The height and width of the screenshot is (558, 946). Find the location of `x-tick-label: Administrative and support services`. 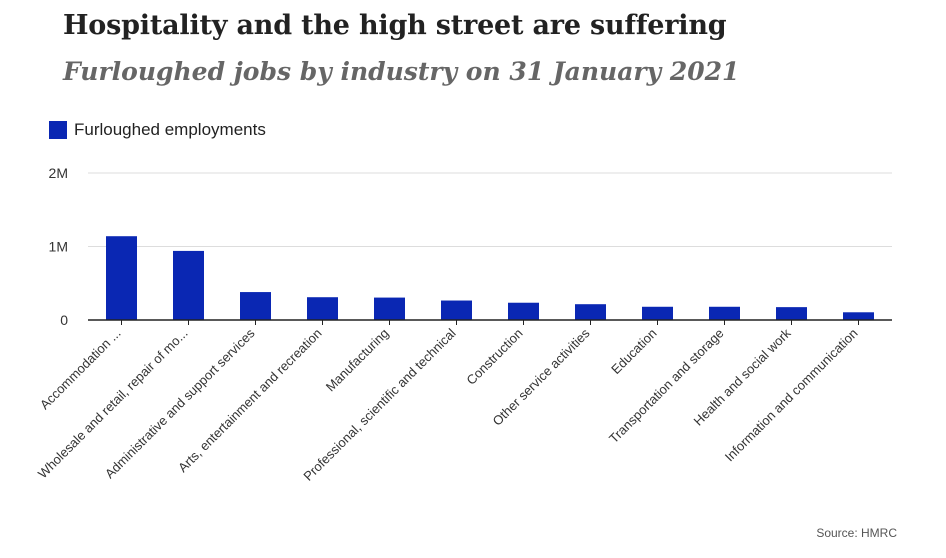

x-tick-label: Administrative and support services is located at coordinates (180, 403).